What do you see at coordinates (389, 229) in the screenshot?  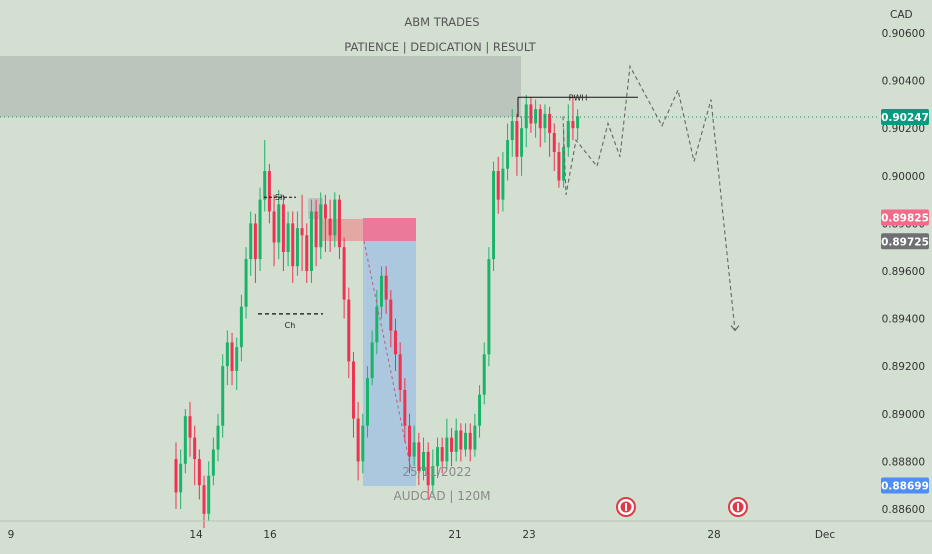 I see `position-risk-zone` at bounding box center [389, 229].